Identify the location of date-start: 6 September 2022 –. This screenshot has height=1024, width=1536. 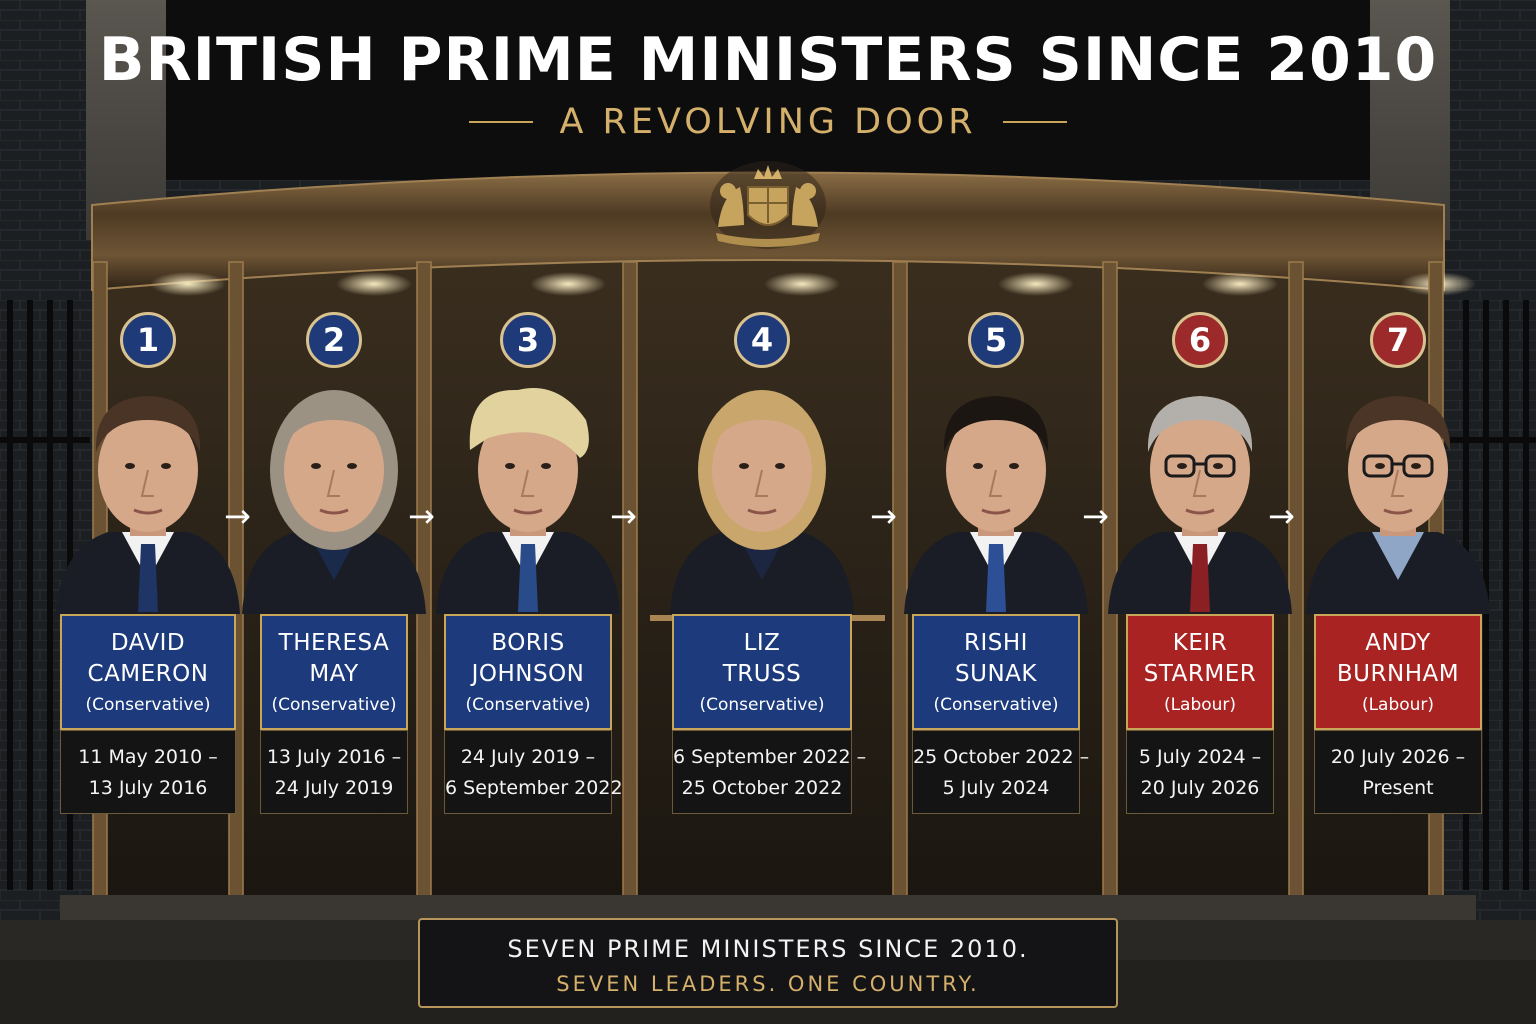
(770, 757).